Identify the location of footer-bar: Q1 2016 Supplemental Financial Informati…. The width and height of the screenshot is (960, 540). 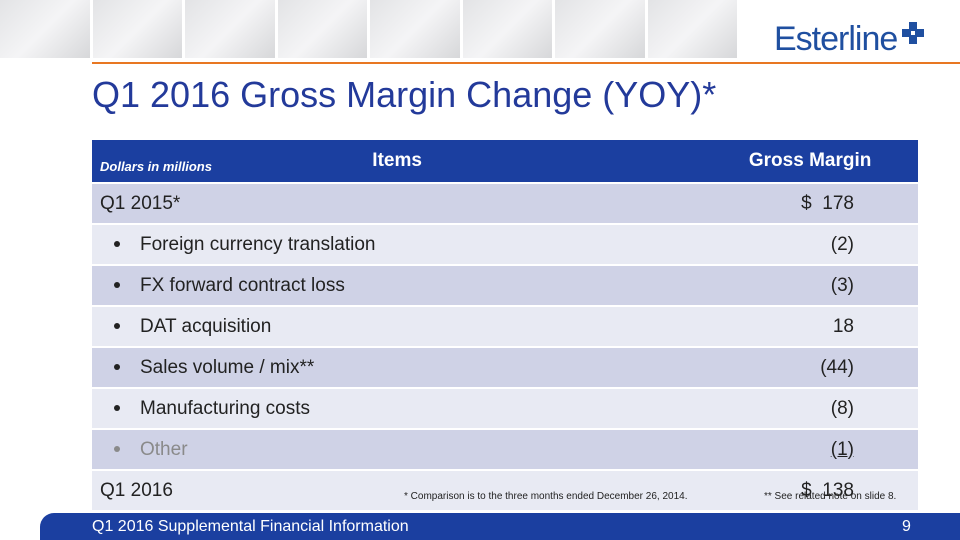
(500, 526).